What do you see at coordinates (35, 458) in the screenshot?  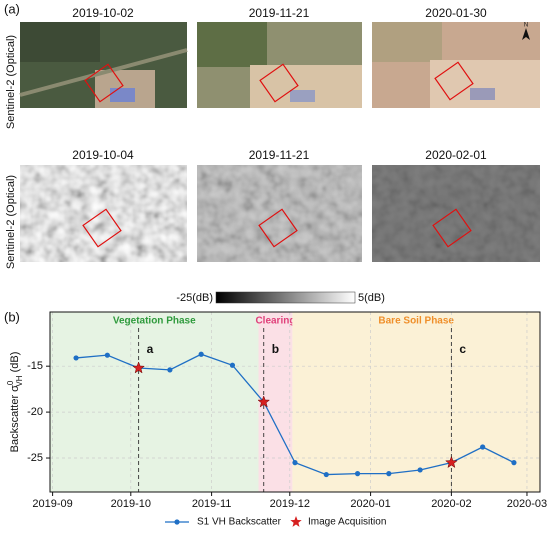 I see `y-tick-label: -25` at bounding box center [35, 458].